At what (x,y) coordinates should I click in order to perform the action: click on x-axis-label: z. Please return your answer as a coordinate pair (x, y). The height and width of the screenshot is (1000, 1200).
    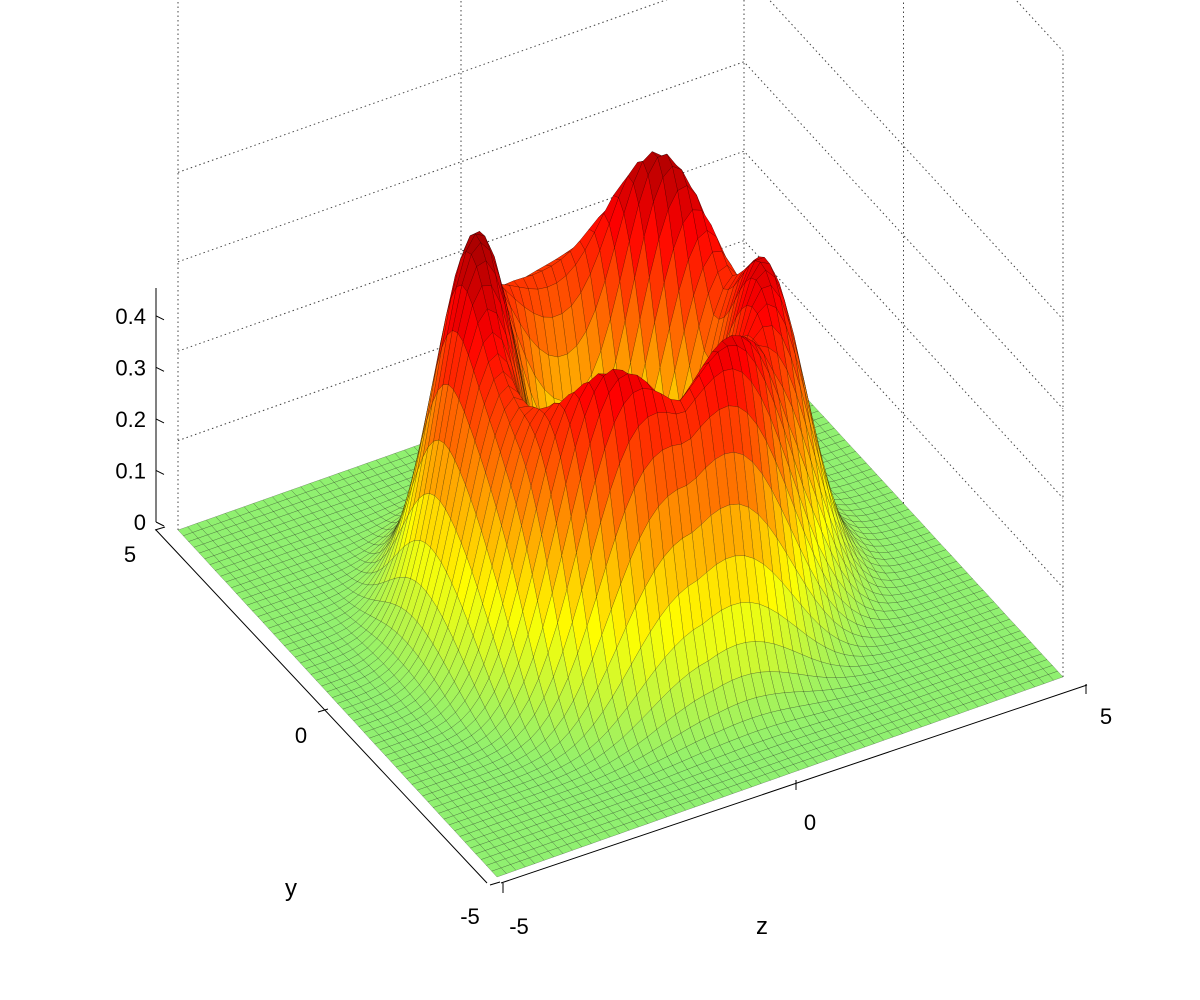
    Looking at the image, I should click on (762, 926).